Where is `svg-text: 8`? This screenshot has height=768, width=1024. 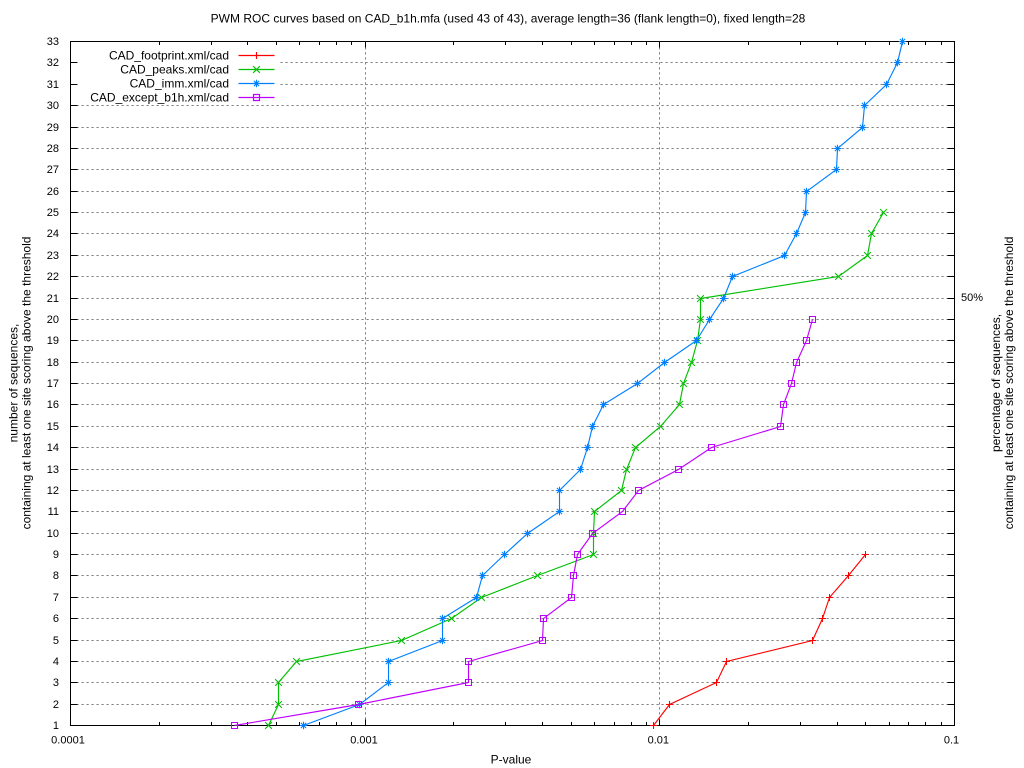 svg-text: 8 is located at coordinates (56, 576).